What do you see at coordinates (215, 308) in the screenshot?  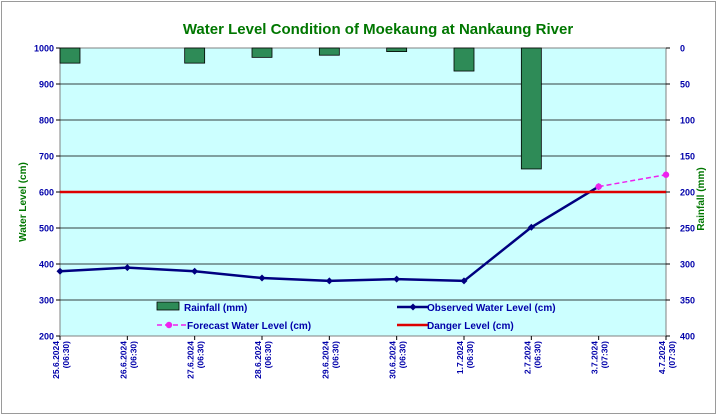 I see `legend-label: Rainfall (mm)` at bounding box center [215, 308].